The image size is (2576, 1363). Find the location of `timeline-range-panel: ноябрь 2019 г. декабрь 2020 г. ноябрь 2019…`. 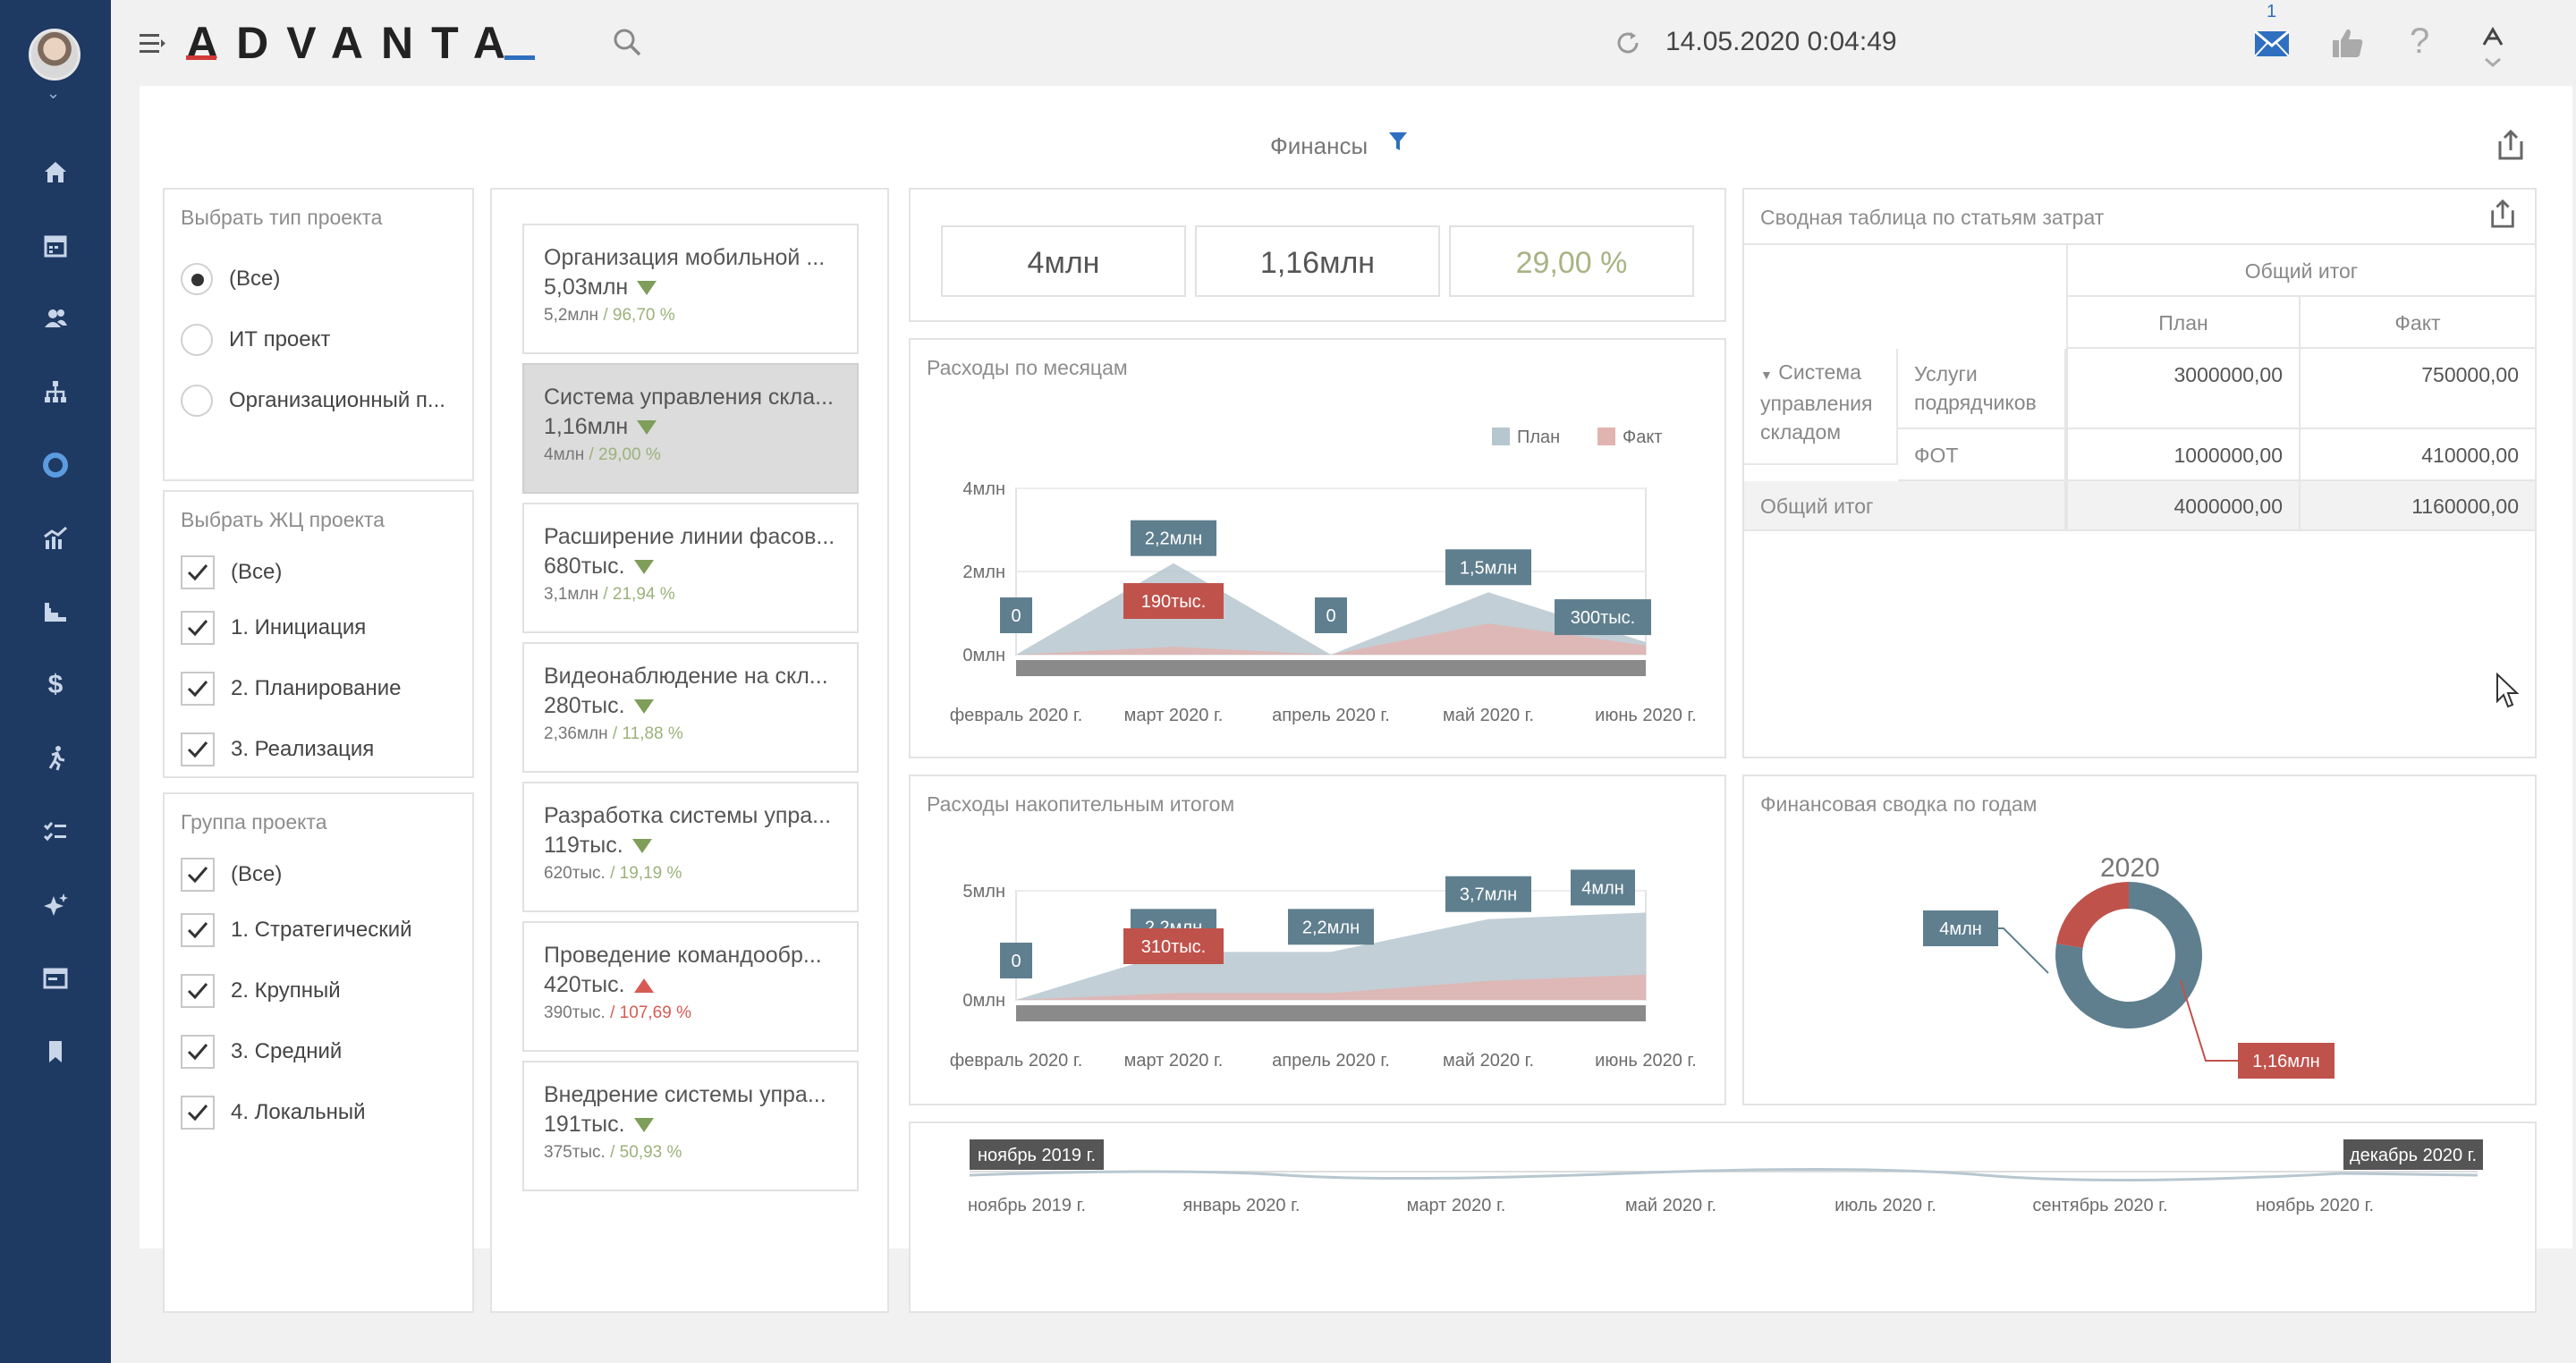

timeline-range-panel: ноябрь 2019 г. декабрь 2020 г. ноябрь 2019… is located at coordinates (1723, 1217).